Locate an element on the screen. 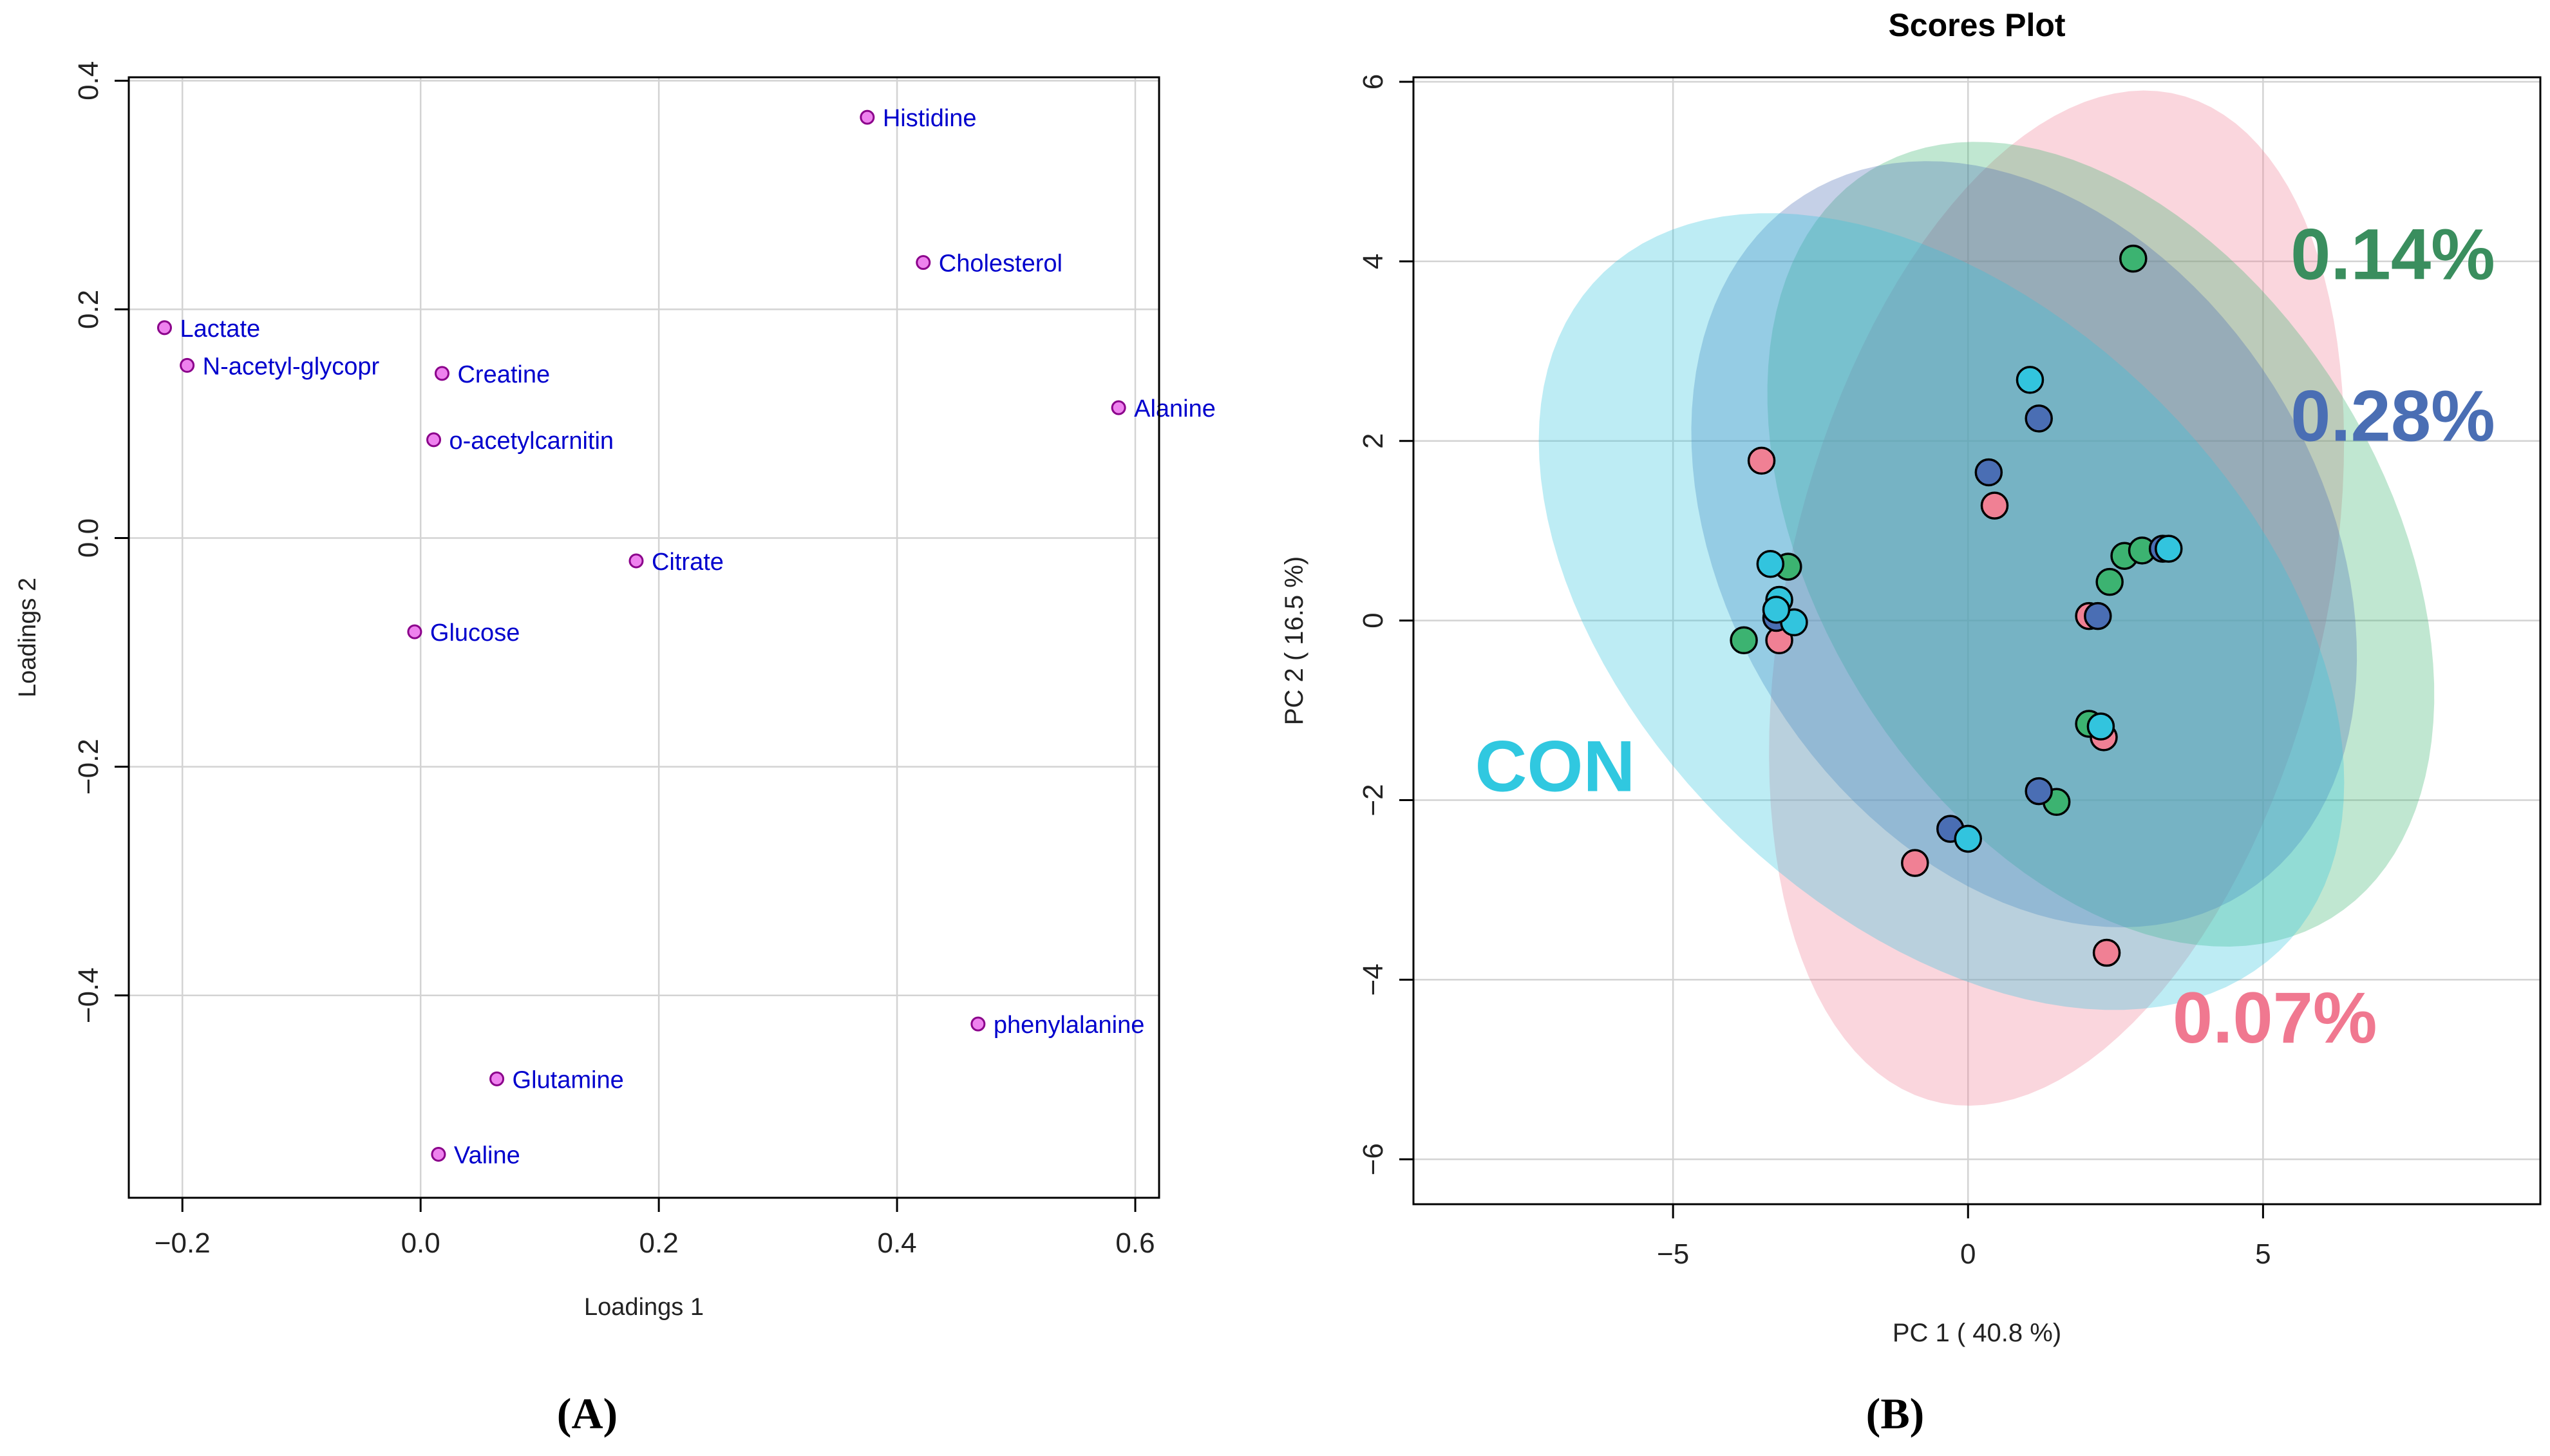 This screenshot has width=2550, height=1456. scores-y-tick-label: 6 is located at coordinates (1373, 82).